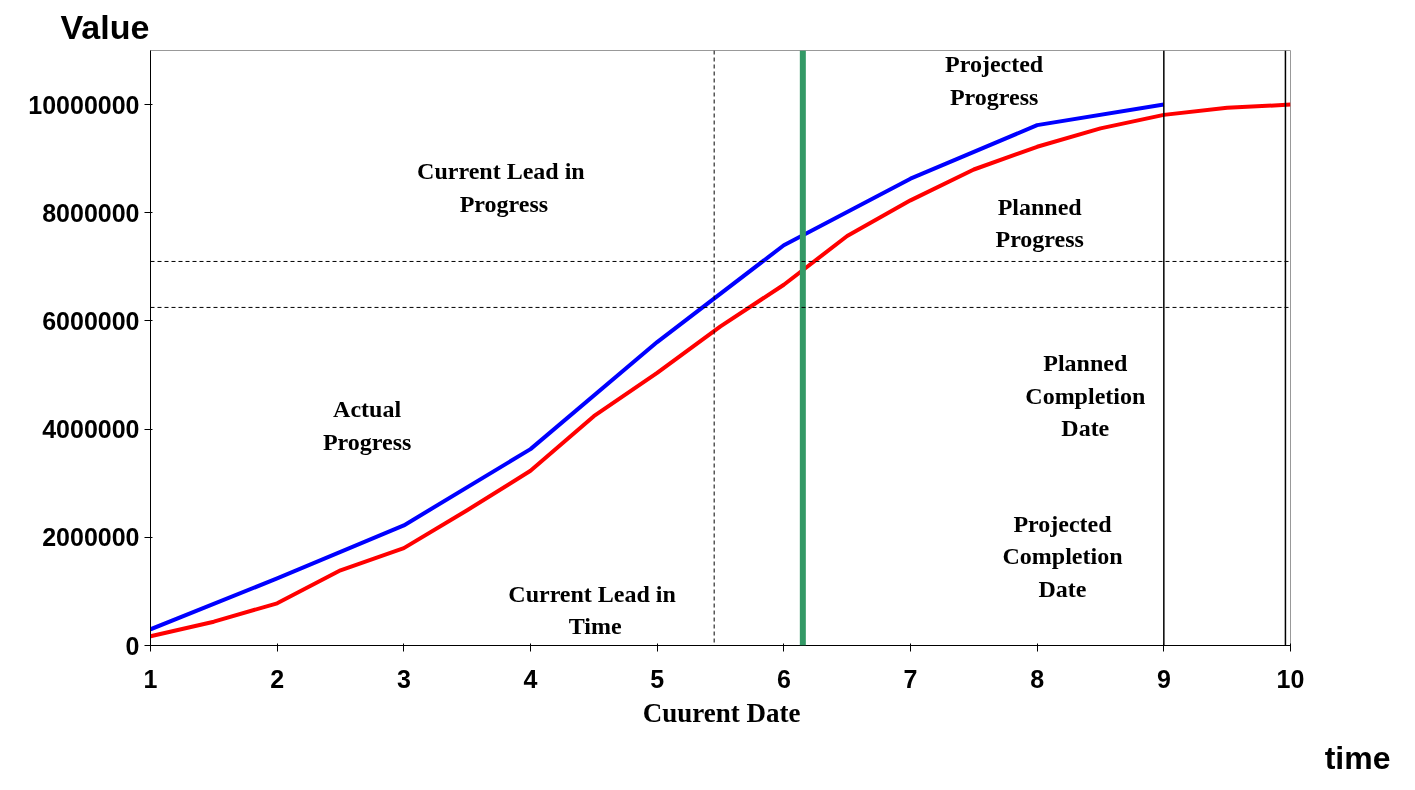 The height and width of the screenshot is (790, 1415). What do you see at coordinates (1357, 757) in the screenshot?
I see `x-axis-title: time` at bounding box center [1357, 757].